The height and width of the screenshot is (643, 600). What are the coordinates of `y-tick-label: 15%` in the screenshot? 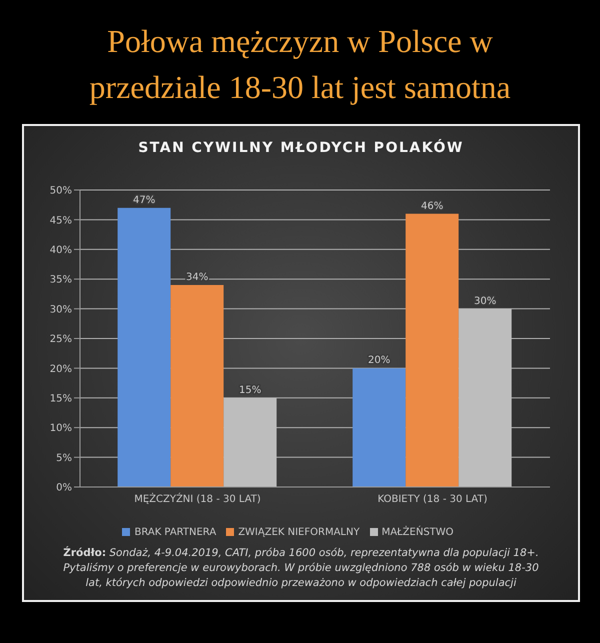 It's located at (61, 398).